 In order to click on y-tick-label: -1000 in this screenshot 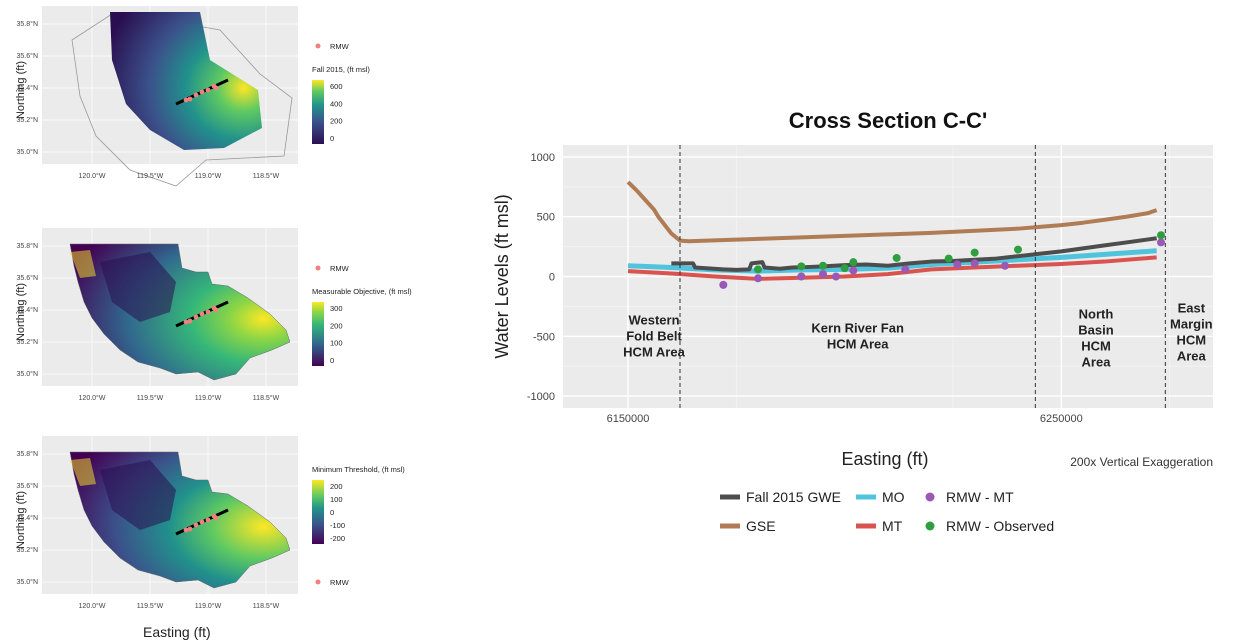, I will do `click(541, 397)`.